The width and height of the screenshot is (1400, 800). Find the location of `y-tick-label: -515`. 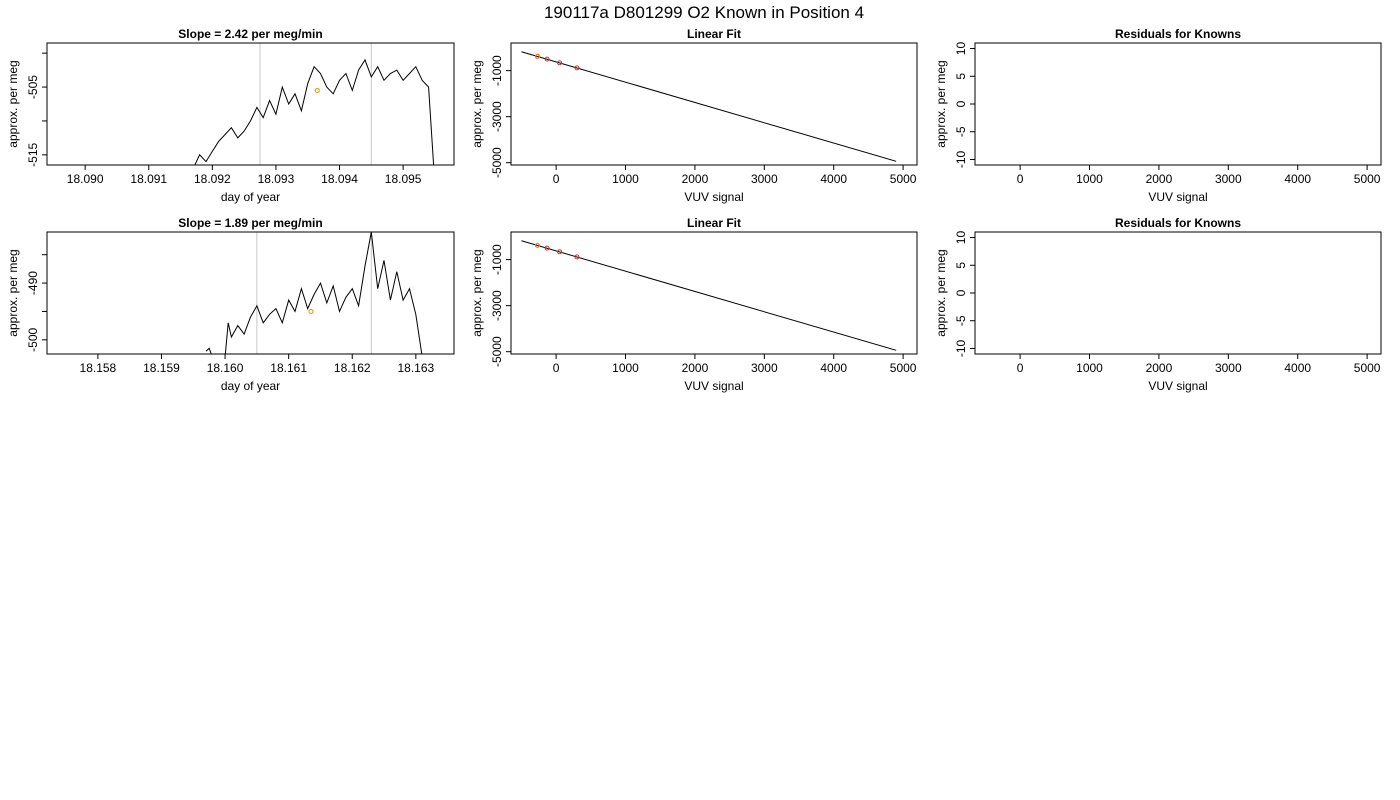

y-tick-label: -515 is located at coordinates (33, 155).